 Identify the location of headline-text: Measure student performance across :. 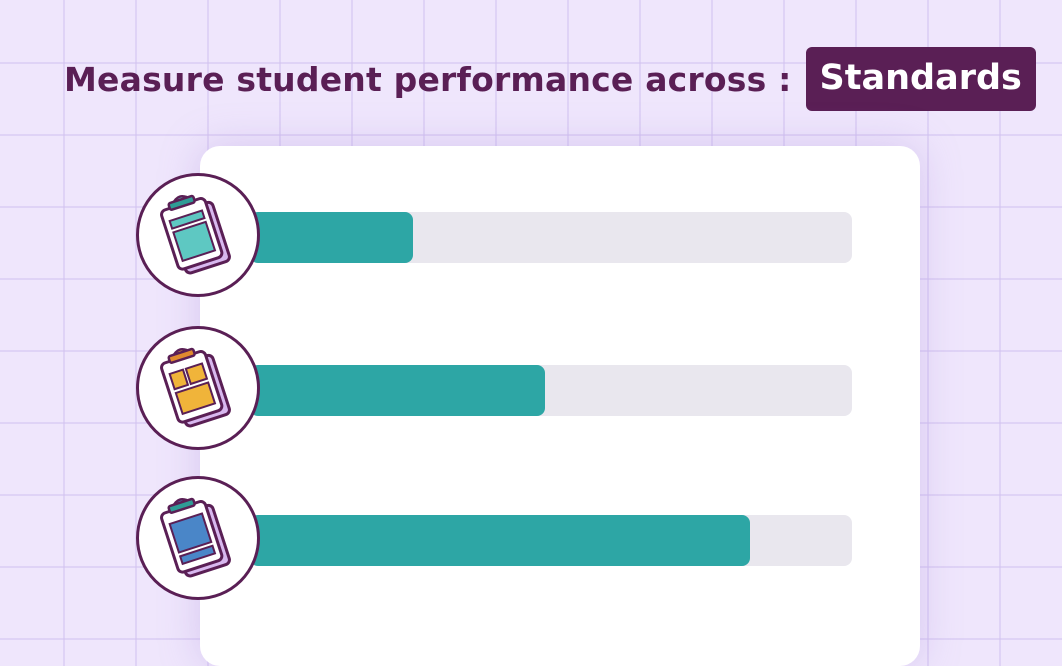
(428, 79).